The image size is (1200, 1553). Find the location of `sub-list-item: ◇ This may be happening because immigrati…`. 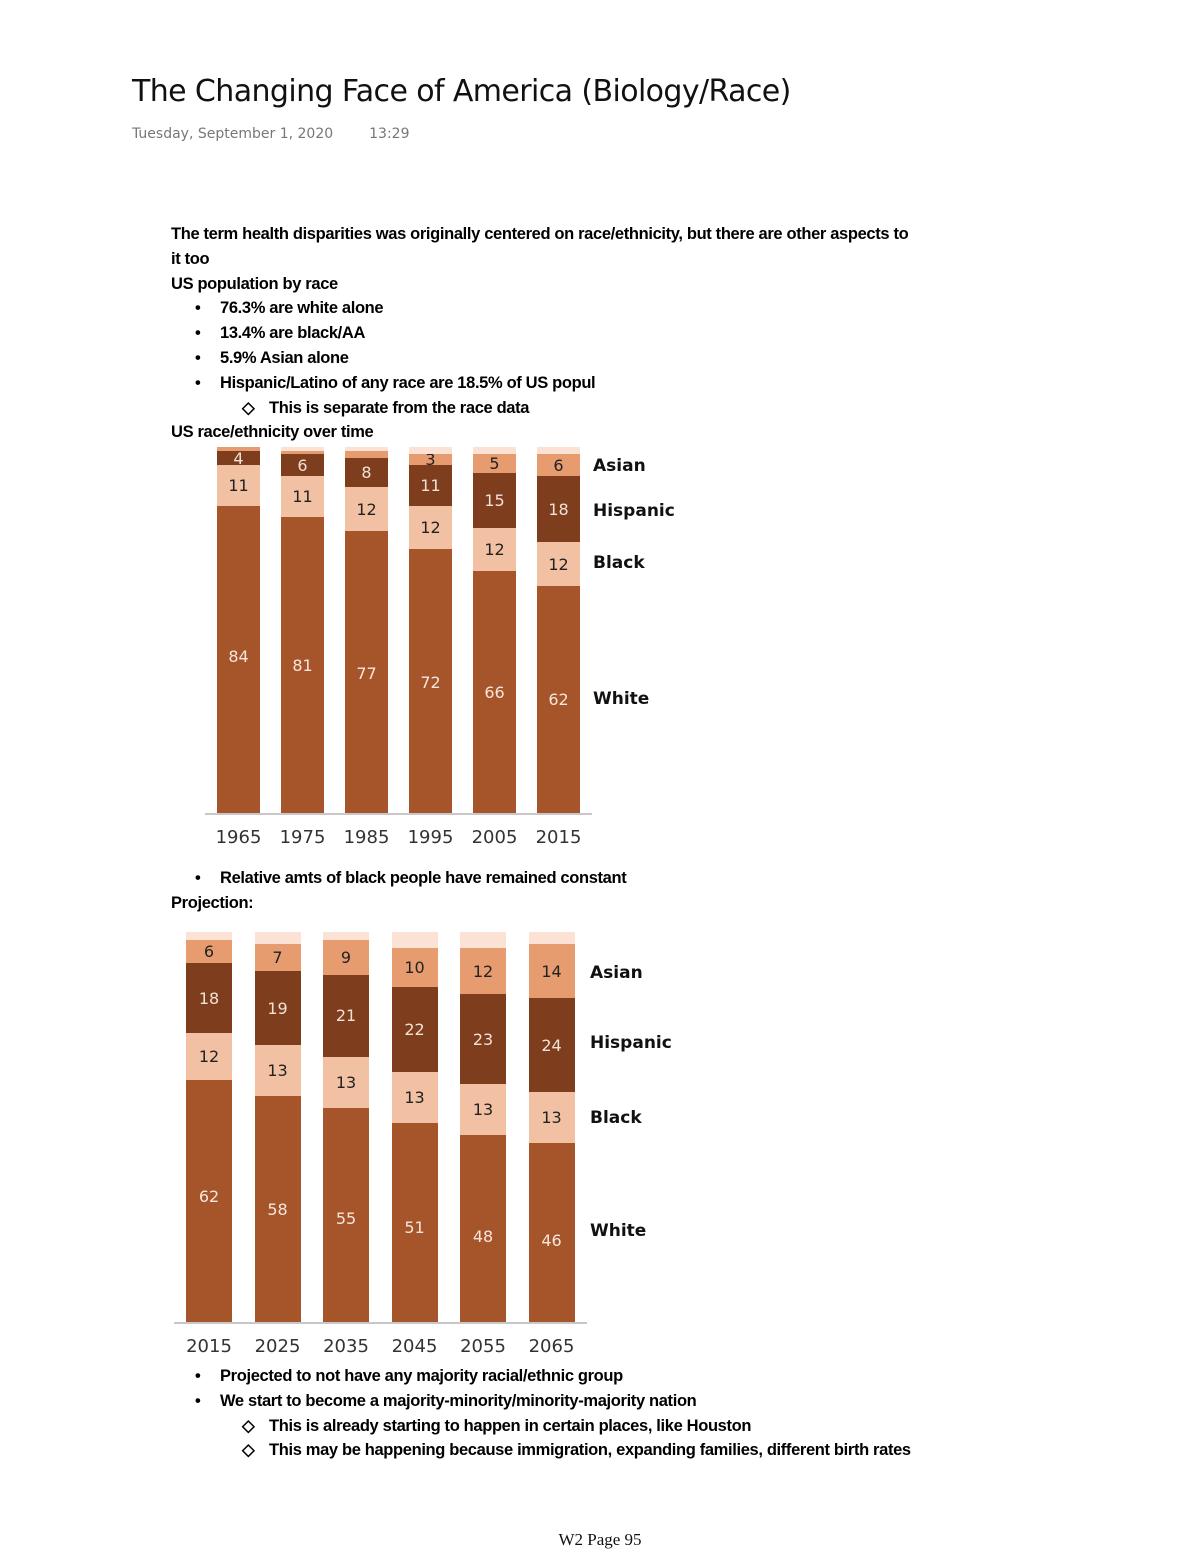

sub-list-item: ◇ This may be happening because immigrati… is located at coordinates (591, 1450).